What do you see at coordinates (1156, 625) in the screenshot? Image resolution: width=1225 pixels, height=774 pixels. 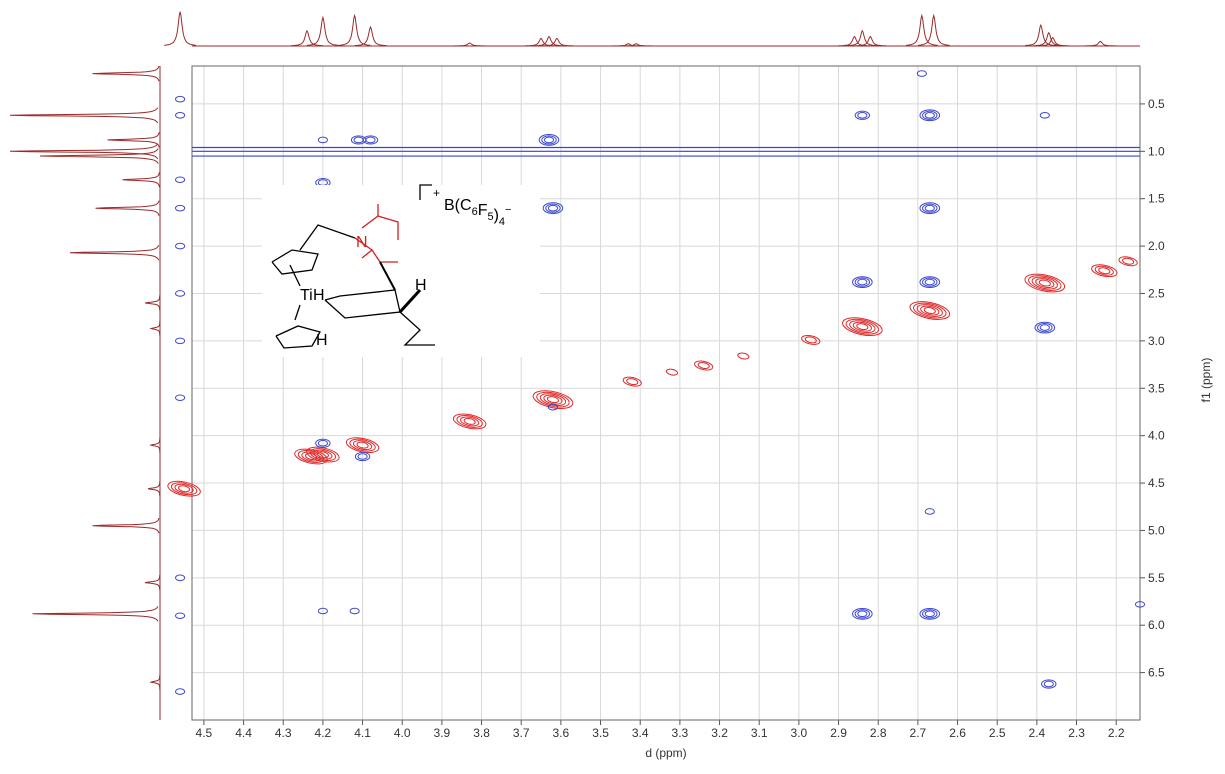 I see `y-tick-label: 6.0` at bounding box center [1156, 625].